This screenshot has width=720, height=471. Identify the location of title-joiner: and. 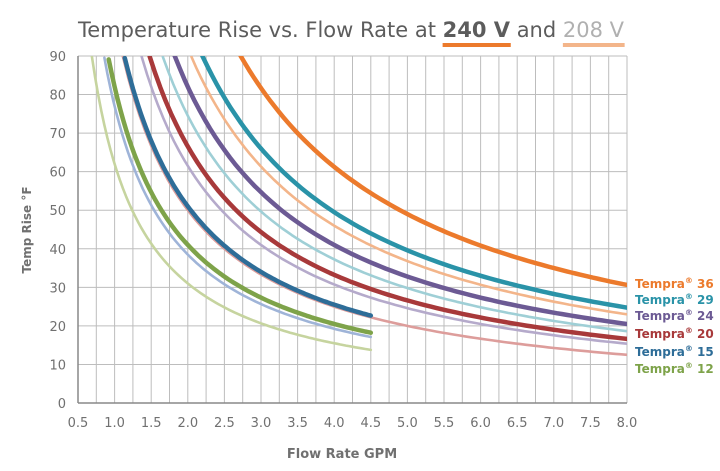
(536, 30).